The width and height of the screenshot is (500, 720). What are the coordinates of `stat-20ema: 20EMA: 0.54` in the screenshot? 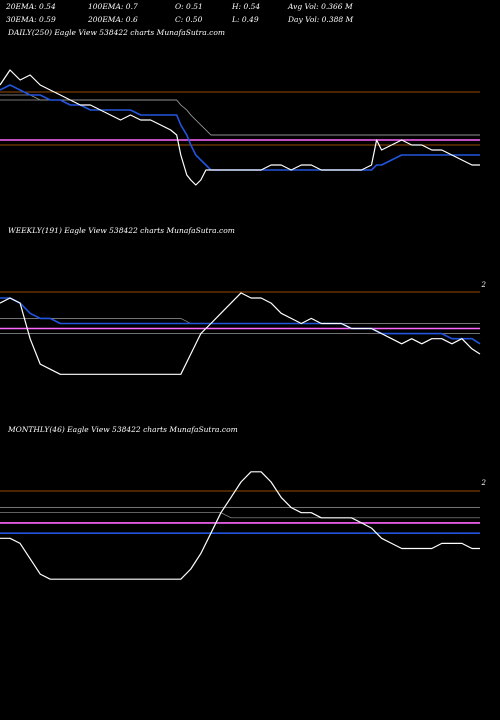 It's located at (31, 6).